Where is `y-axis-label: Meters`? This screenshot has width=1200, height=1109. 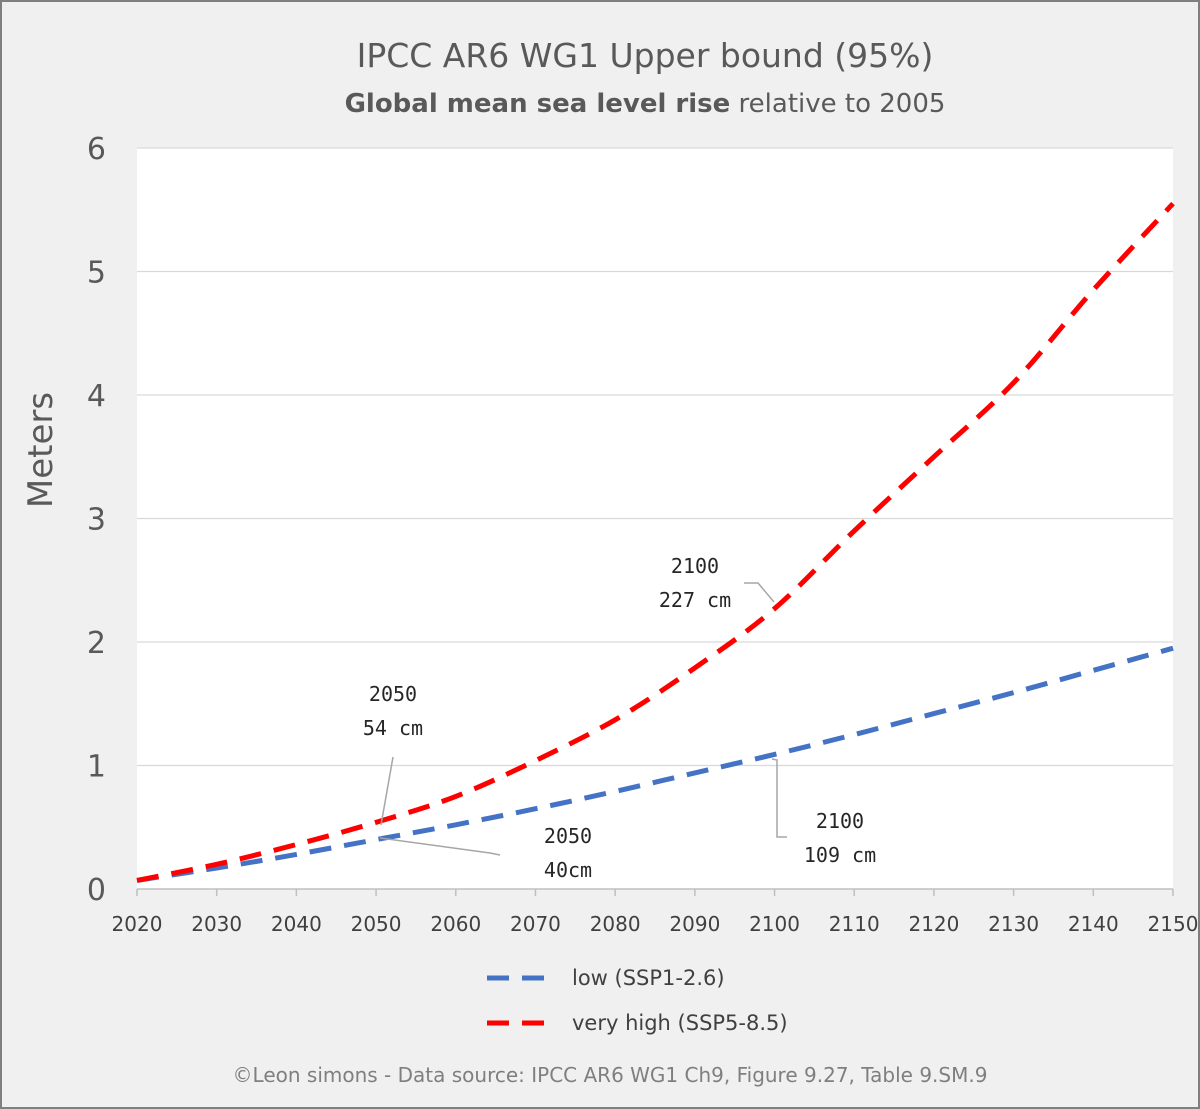 y-axis-label: Meters is located at coordinates (41, 450).